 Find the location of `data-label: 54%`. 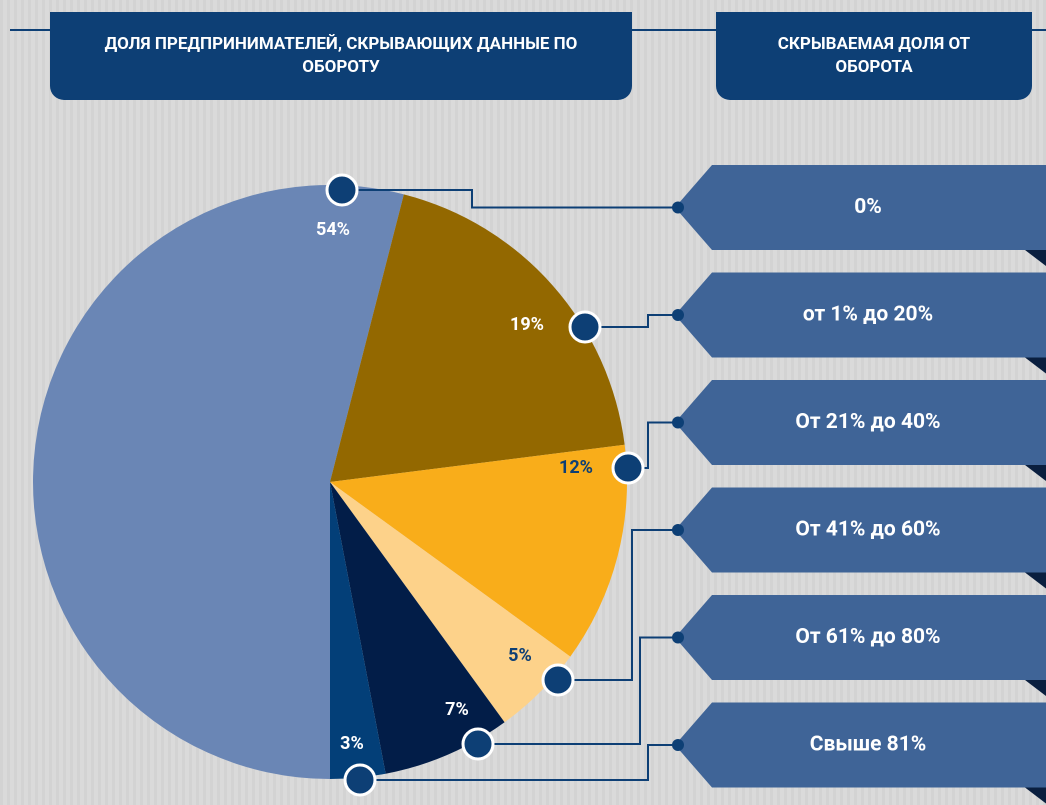

data-label: 54% is located at coordinates (333, 229).